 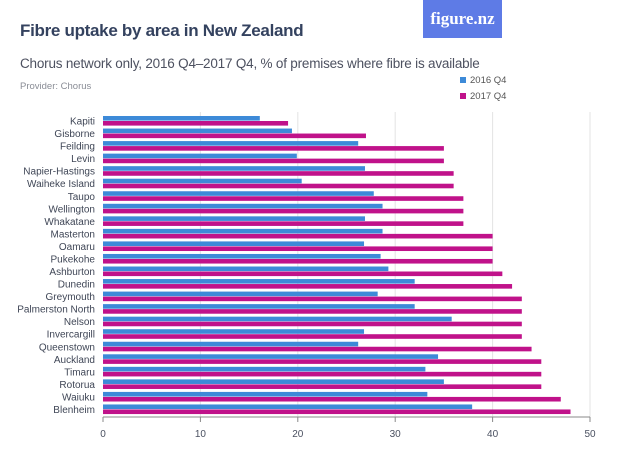 I want to click on category-label: Ashburton, so click(x=72, y=272).